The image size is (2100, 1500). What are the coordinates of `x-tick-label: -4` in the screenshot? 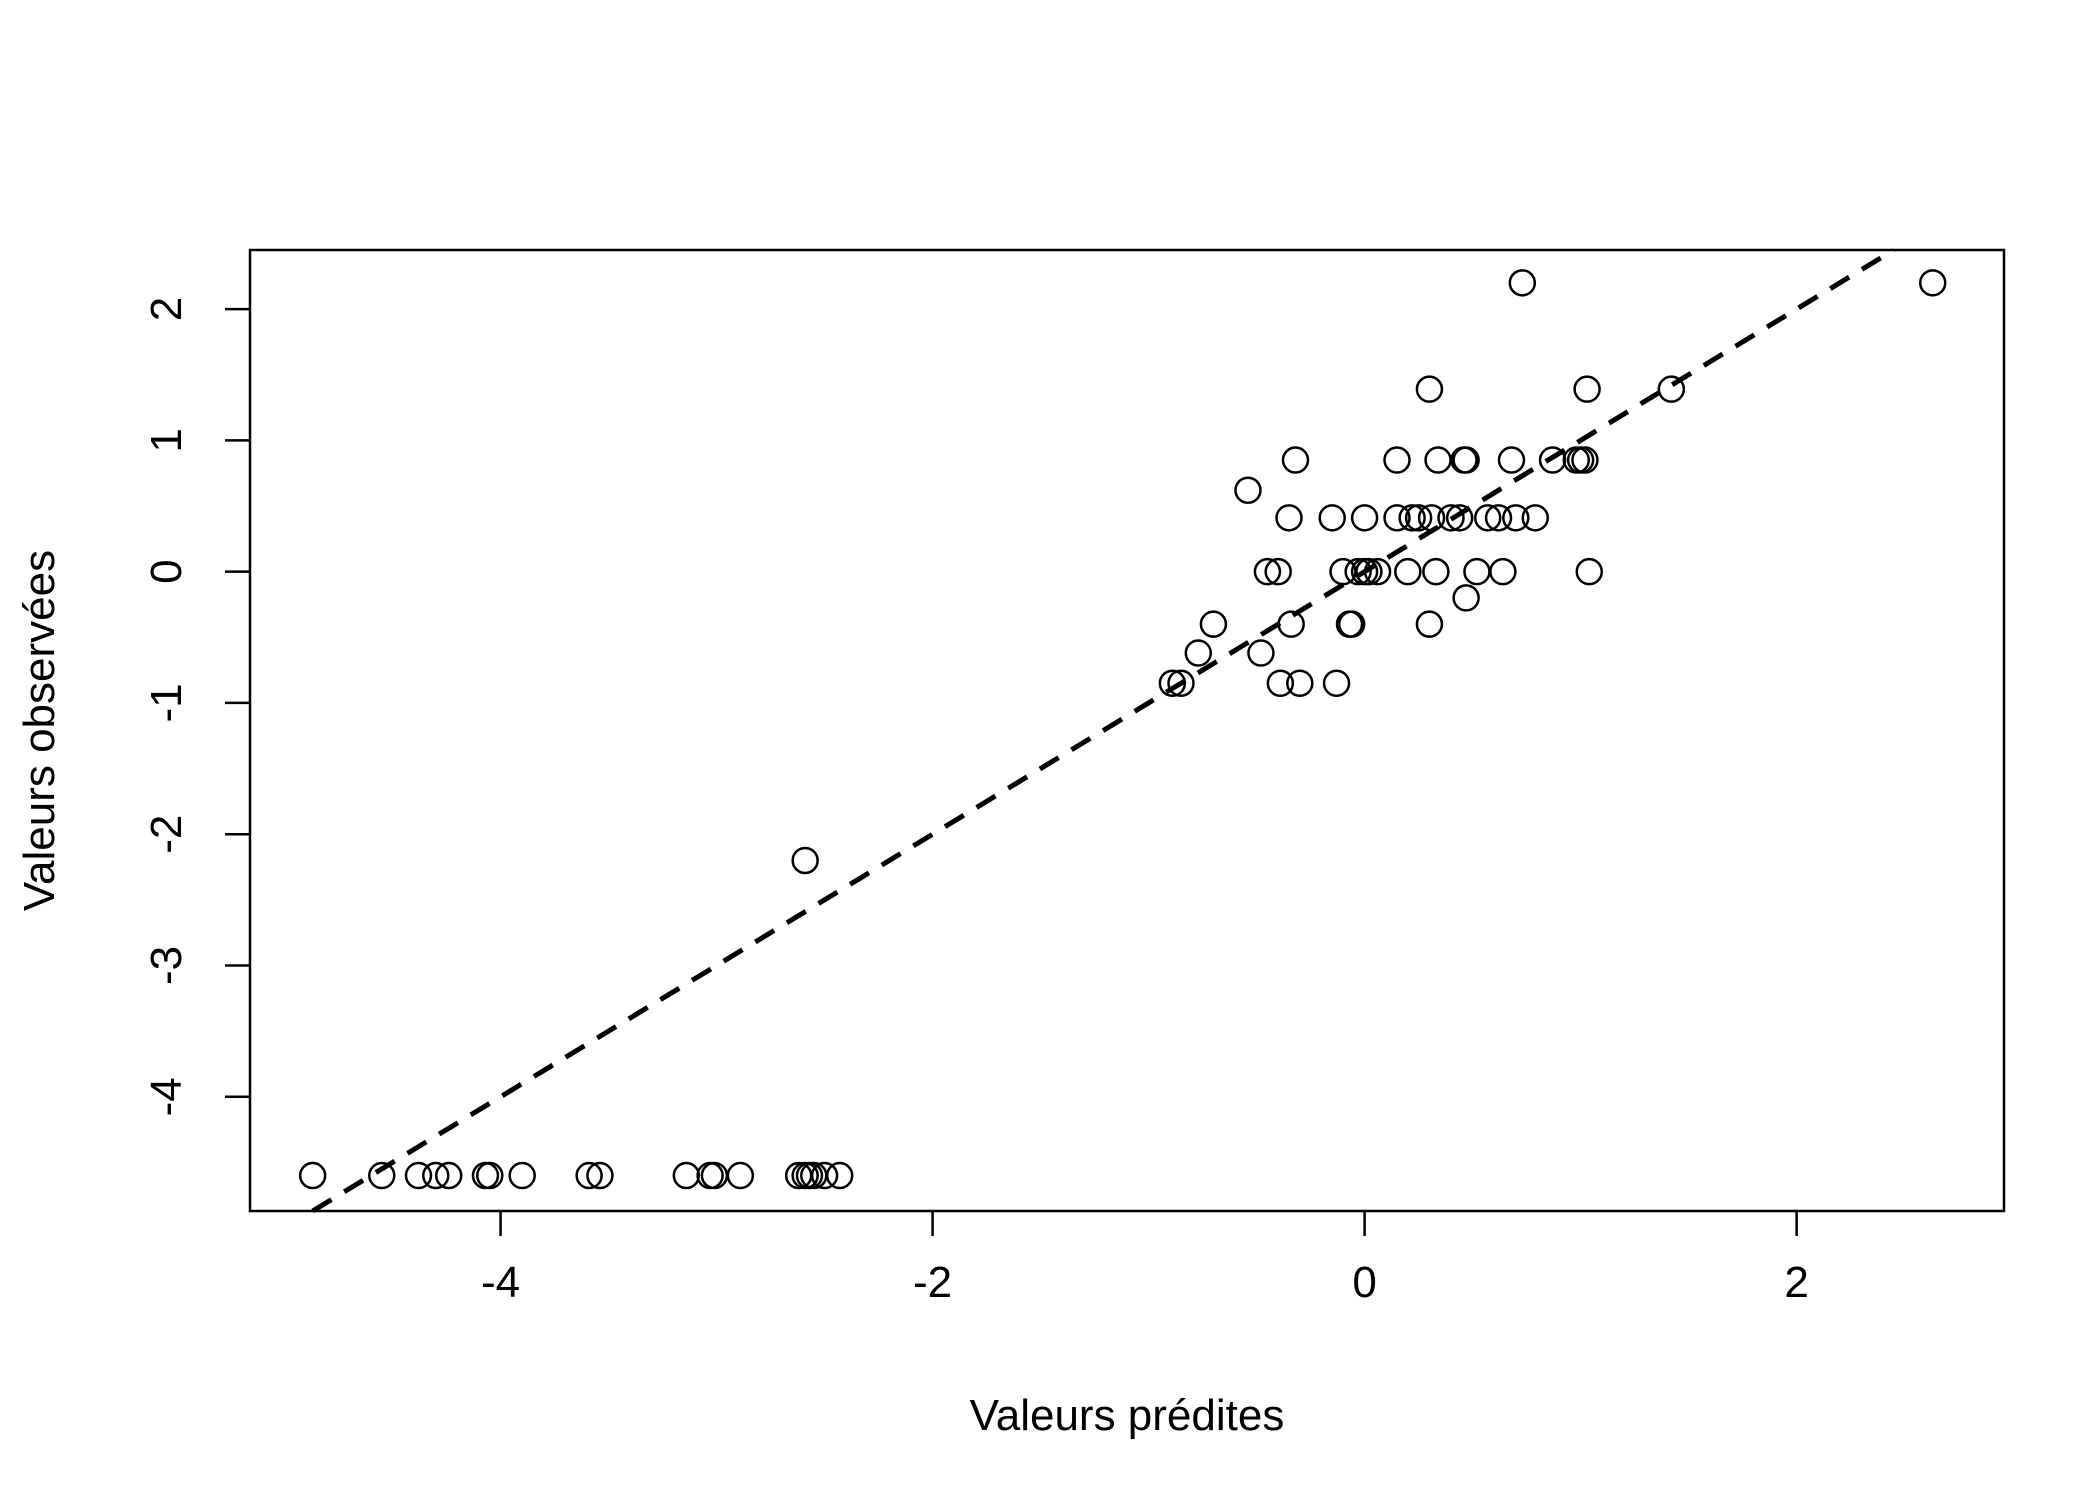 It's located at (500, 1282).